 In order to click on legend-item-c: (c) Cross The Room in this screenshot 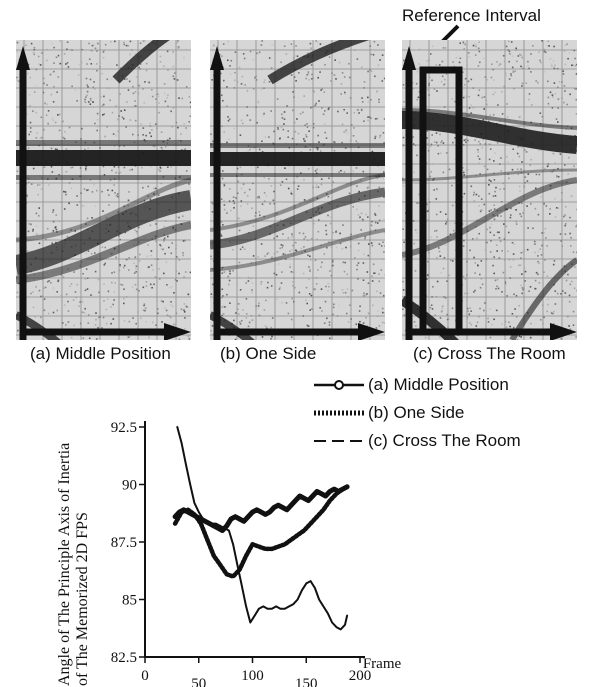, I will do `click(440, 442)`.